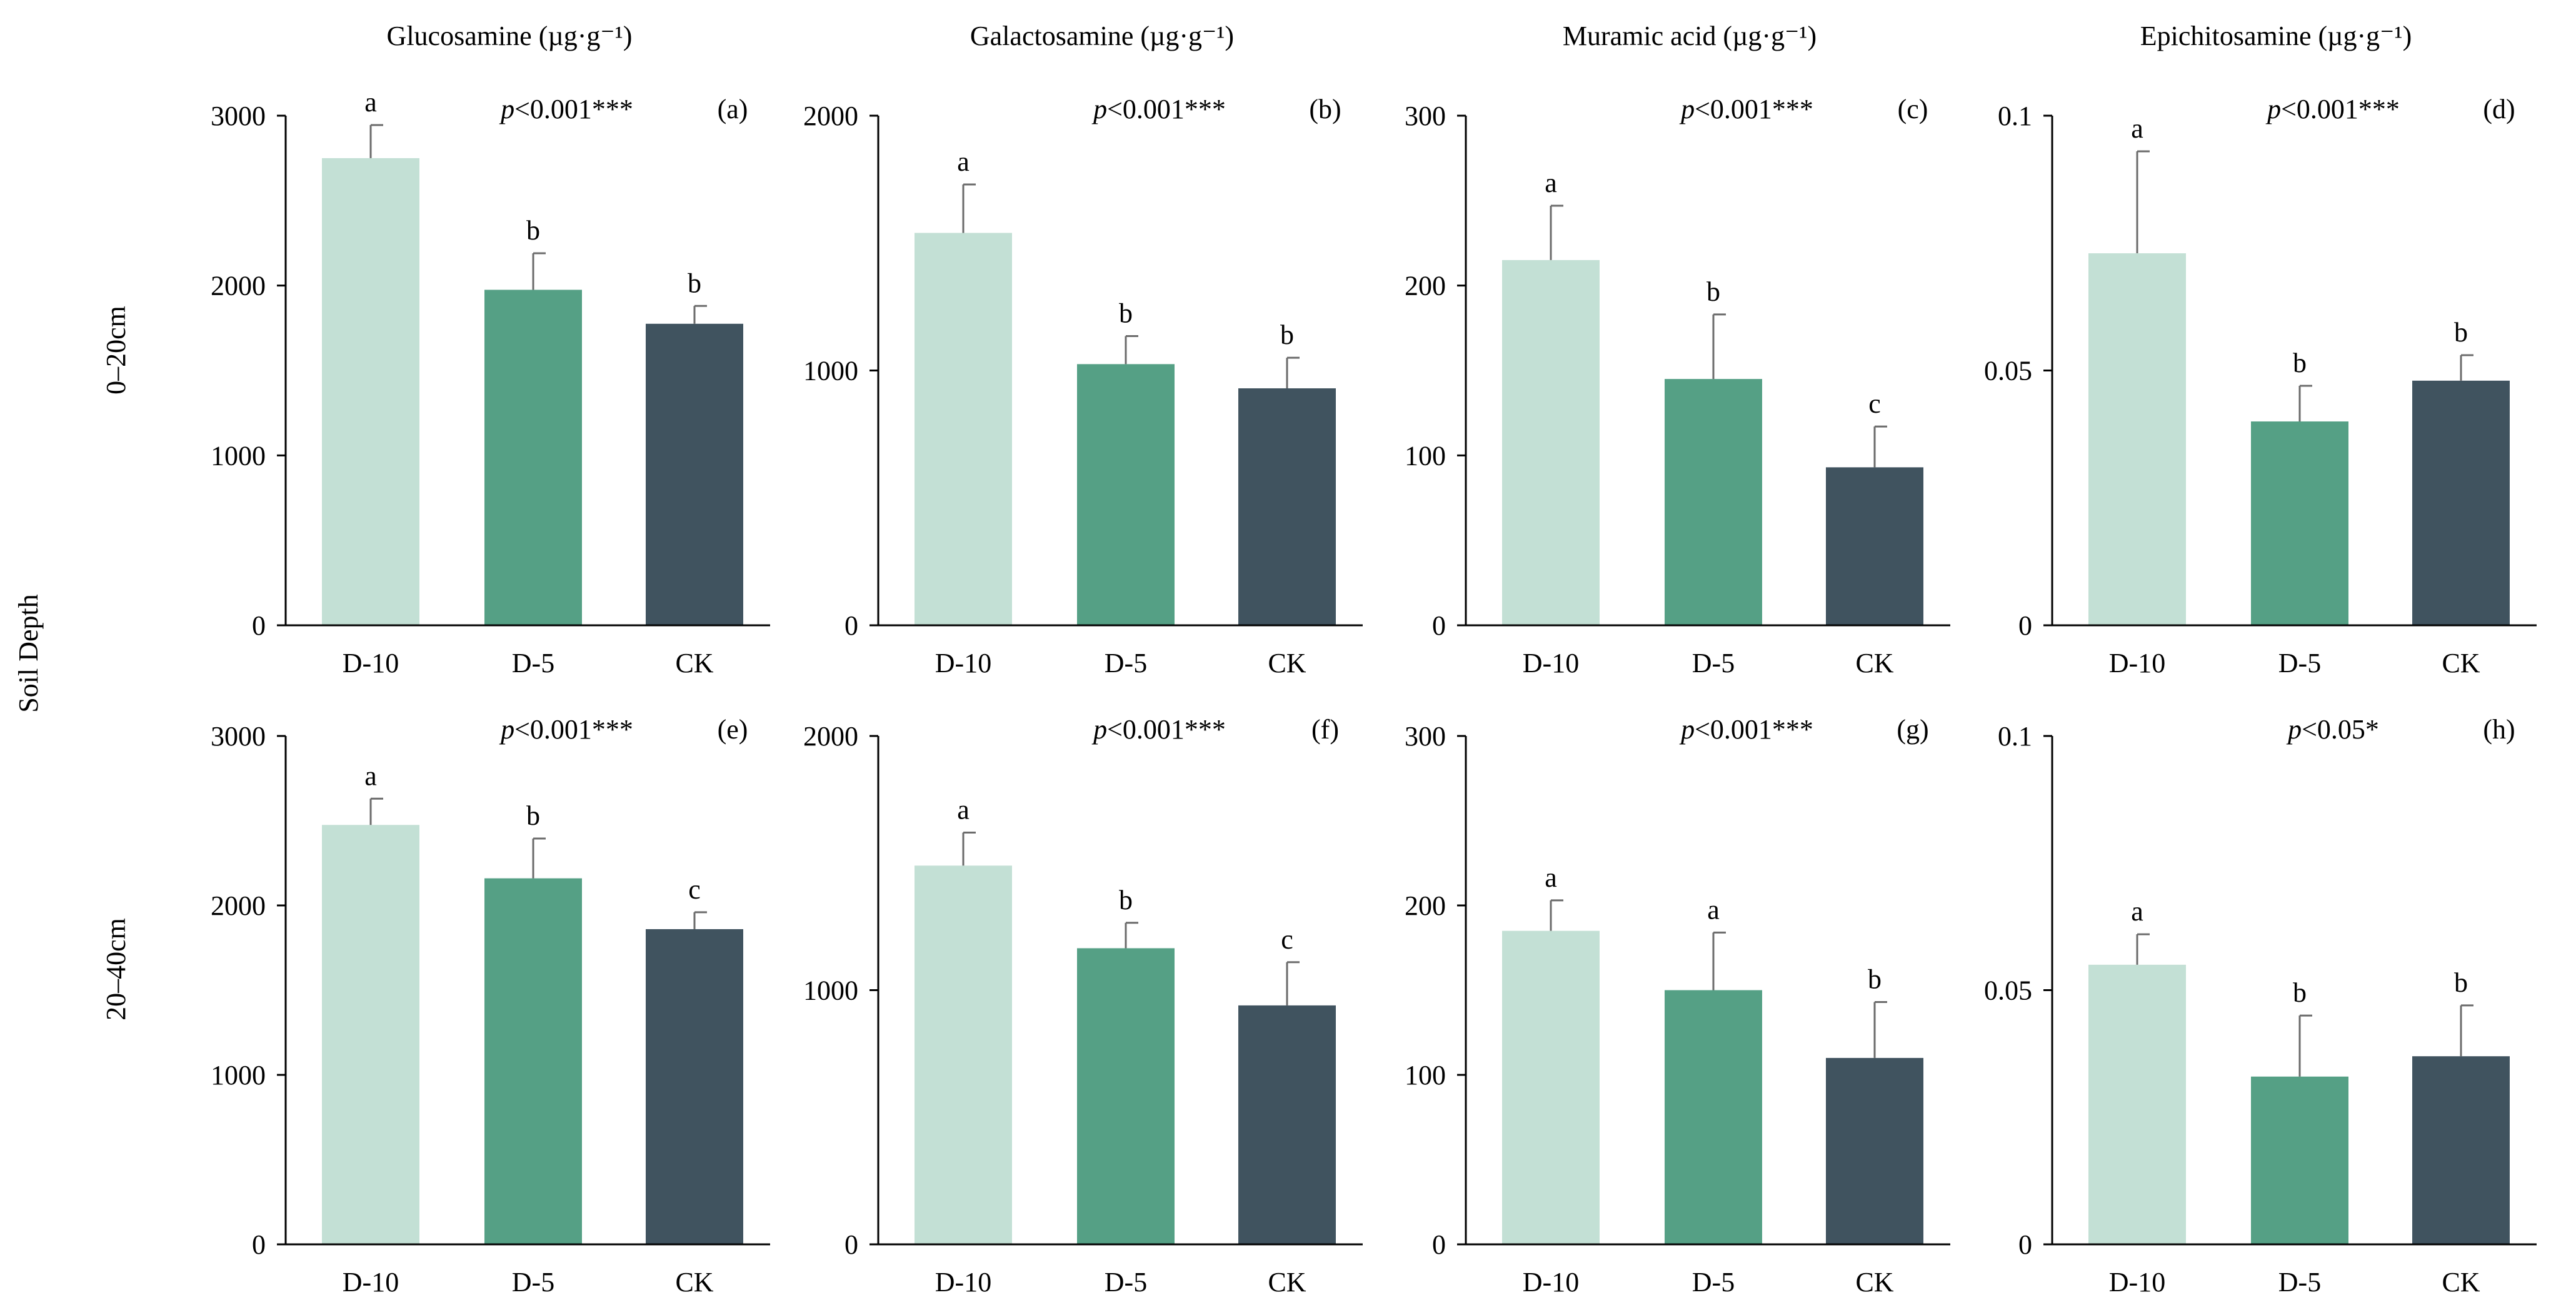  Describe the element at coordinates (116, 969) in the screenshot. I see `row-label-20-40cm: 20–40cm` at that location.